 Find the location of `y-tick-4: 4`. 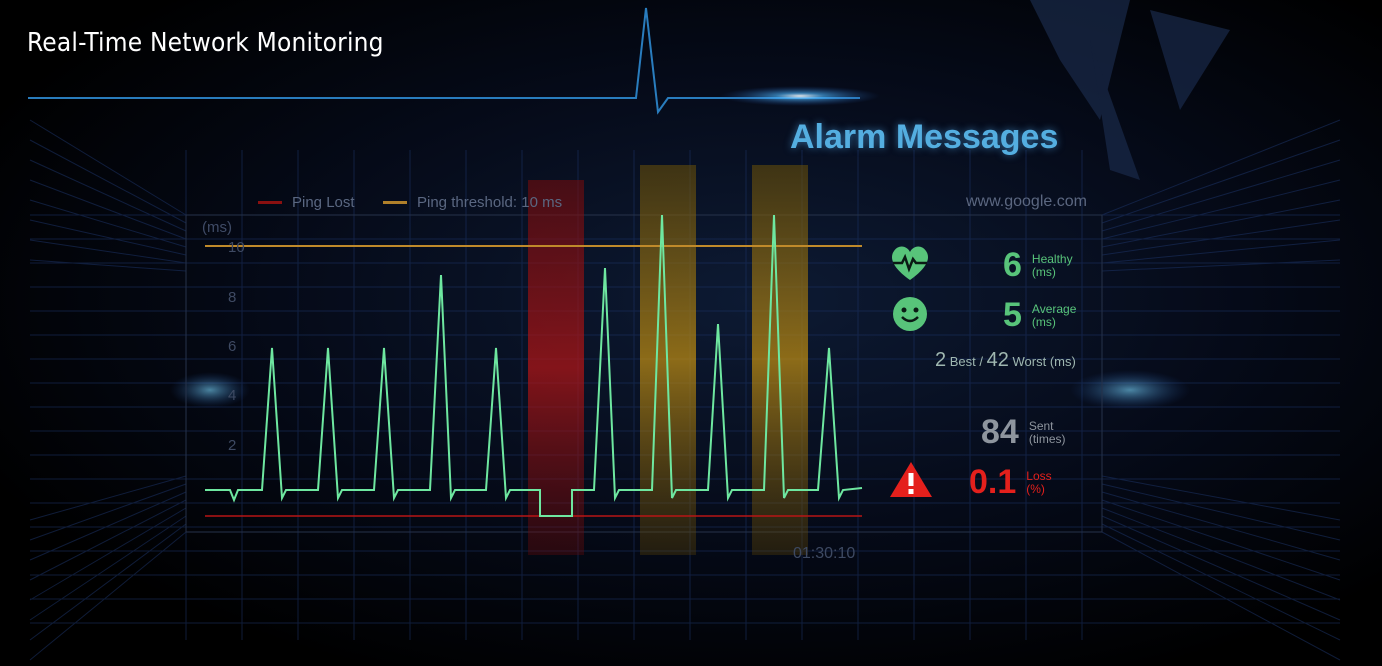

y-tick-4: 4 is located at coordinates (232, 395).